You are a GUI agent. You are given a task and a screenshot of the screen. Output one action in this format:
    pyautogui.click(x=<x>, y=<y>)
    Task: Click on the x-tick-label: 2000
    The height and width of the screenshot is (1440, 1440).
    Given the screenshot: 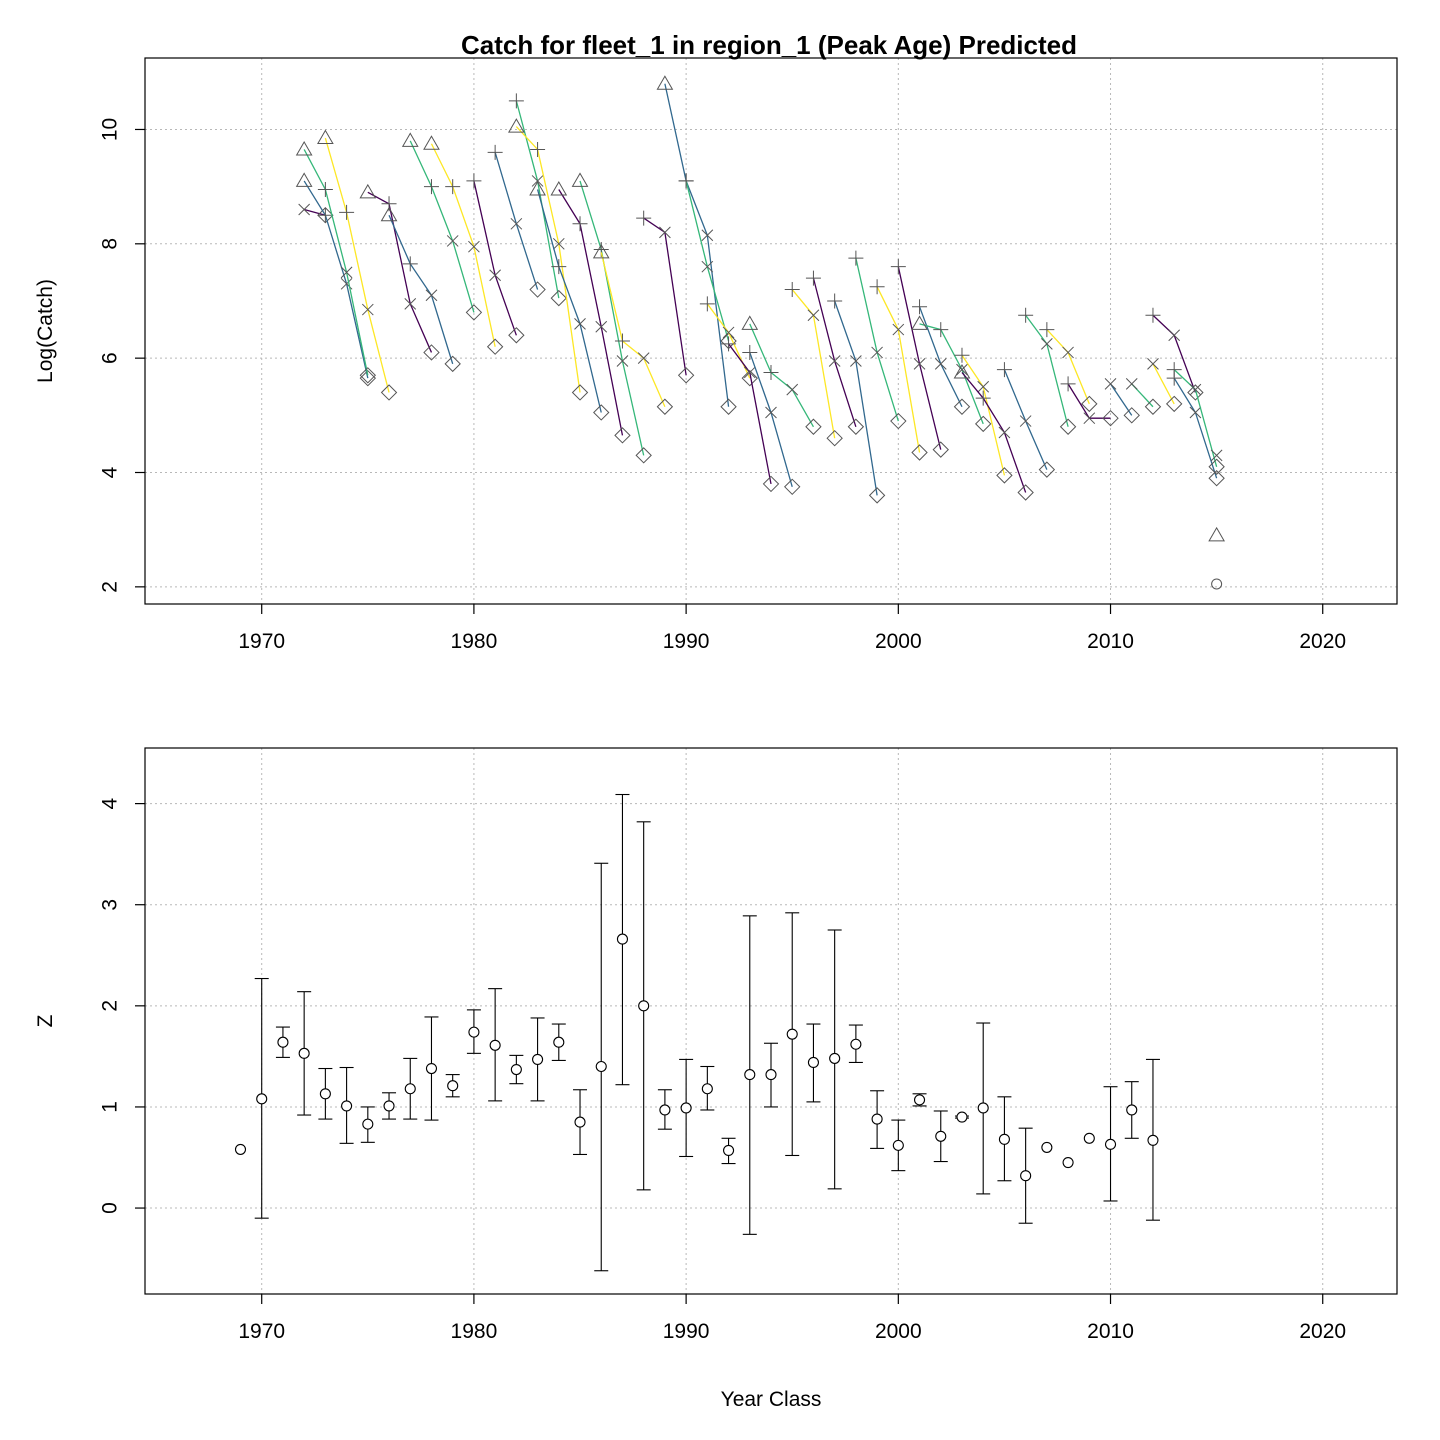 What is the action you would take?
    pyautogui.click(x=898, y=1331)
    